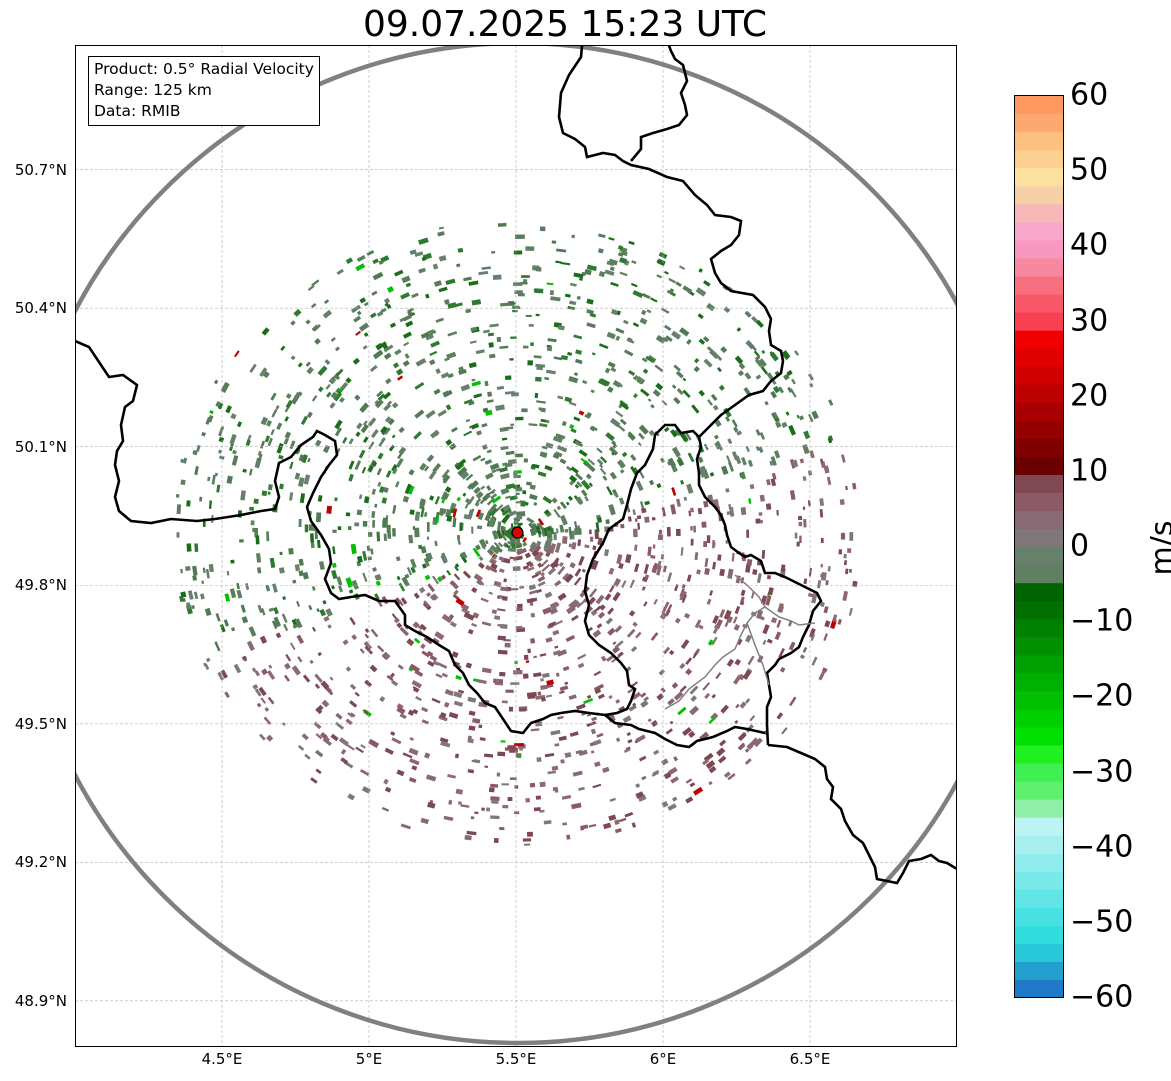  Describe the element at coordinates (1089, 245) in the screenshot. I see `colorbar-tick-label: 40` at that location.